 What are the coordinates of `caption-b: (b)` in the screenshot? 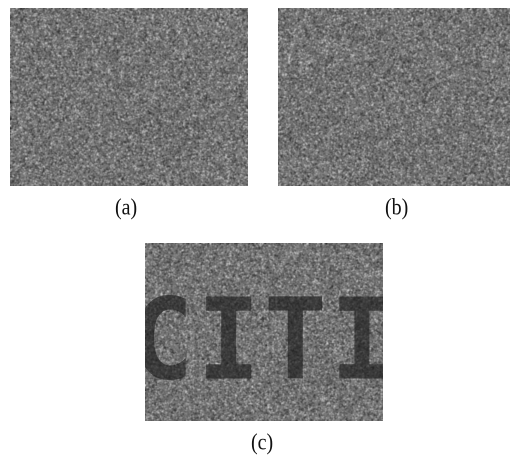 It's located at (397, 207).